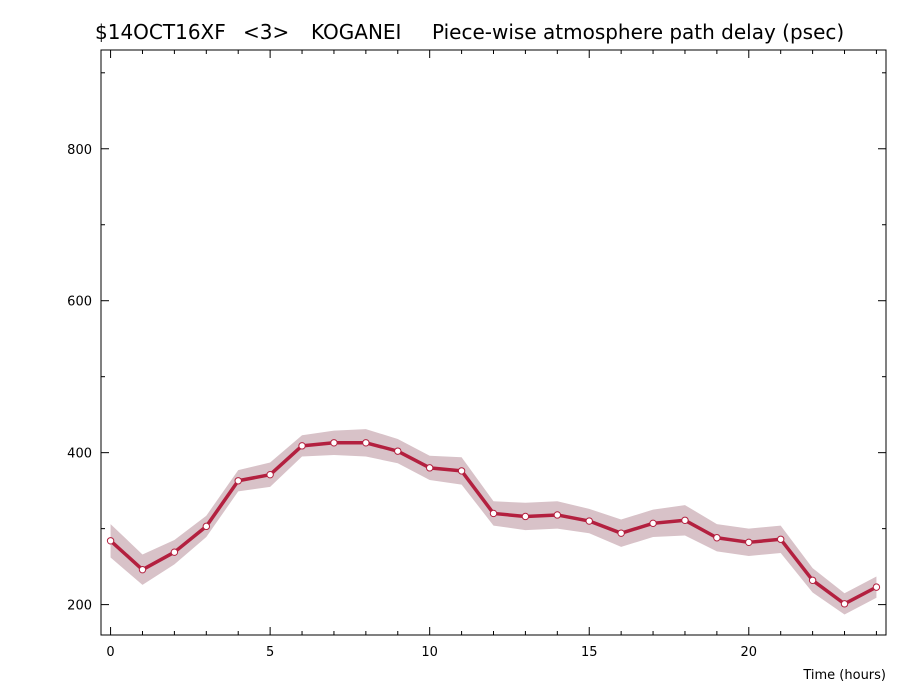 This screenshot has height=687, width=905. I want to click on y-tick-label: 400, so click(79, 454).